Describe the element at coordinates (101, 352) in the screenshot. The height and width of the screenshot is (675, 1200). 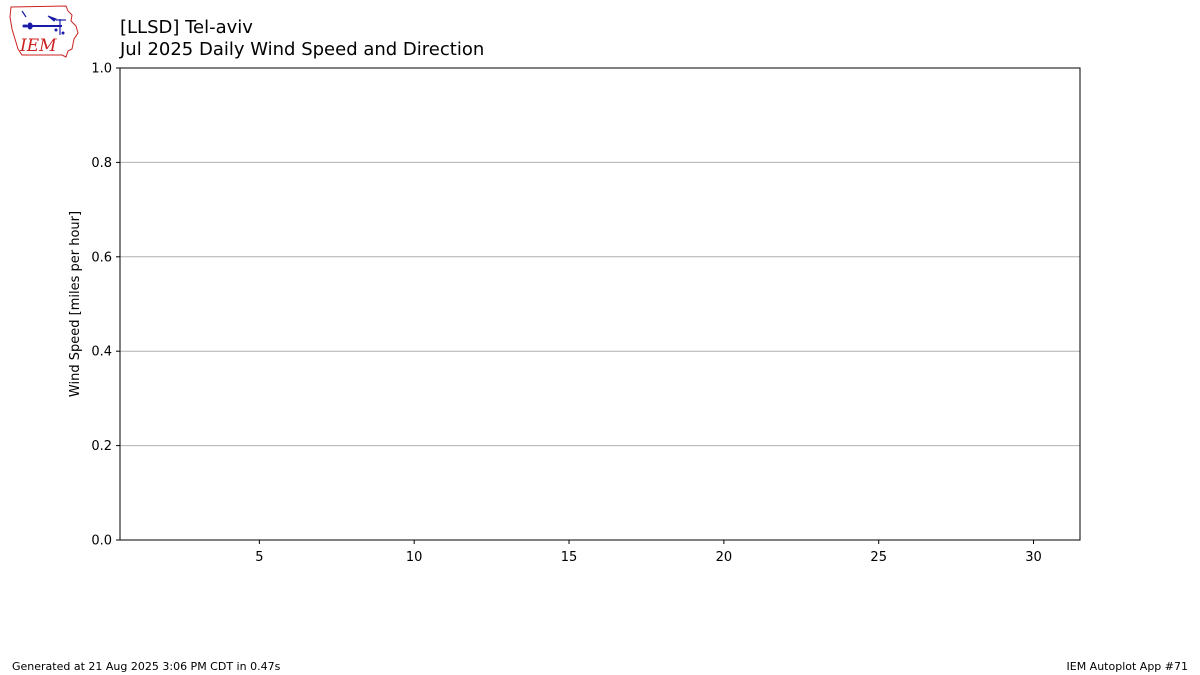
I see `y-tick-label: 0.4` at that location.